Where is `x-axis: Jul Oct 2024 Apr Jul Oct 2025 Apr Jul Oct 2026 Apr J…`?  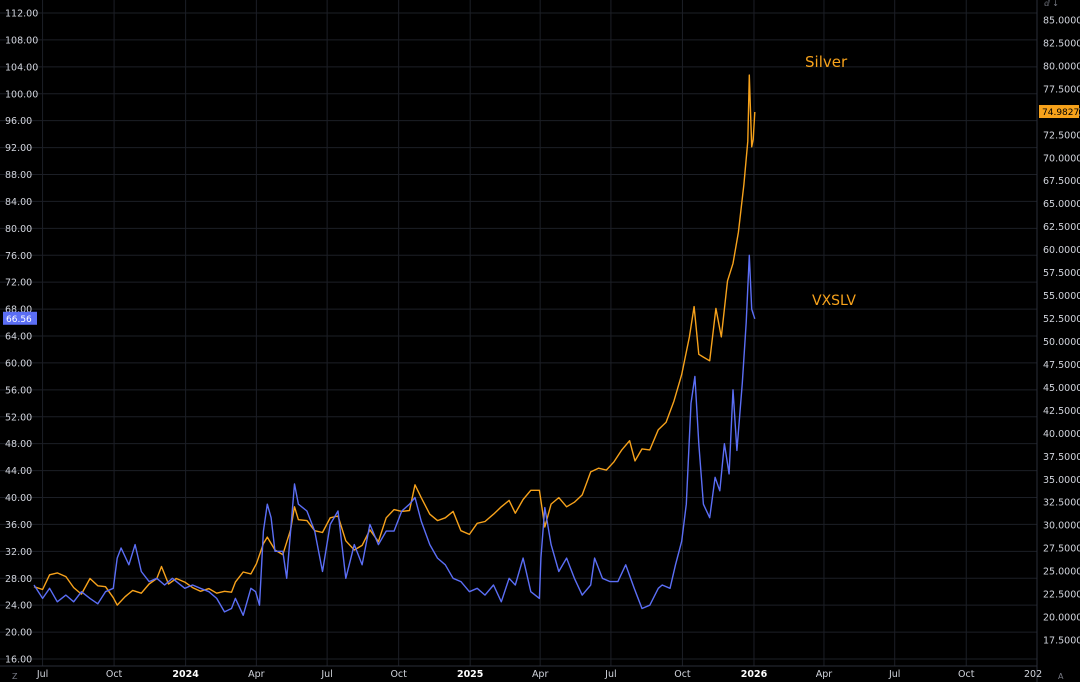 x-axis: Jul Oct 2024 Apr Jul Oct 2025 Apr Jul Oct 2026 Apr J… is located at coordinates (505, 674).